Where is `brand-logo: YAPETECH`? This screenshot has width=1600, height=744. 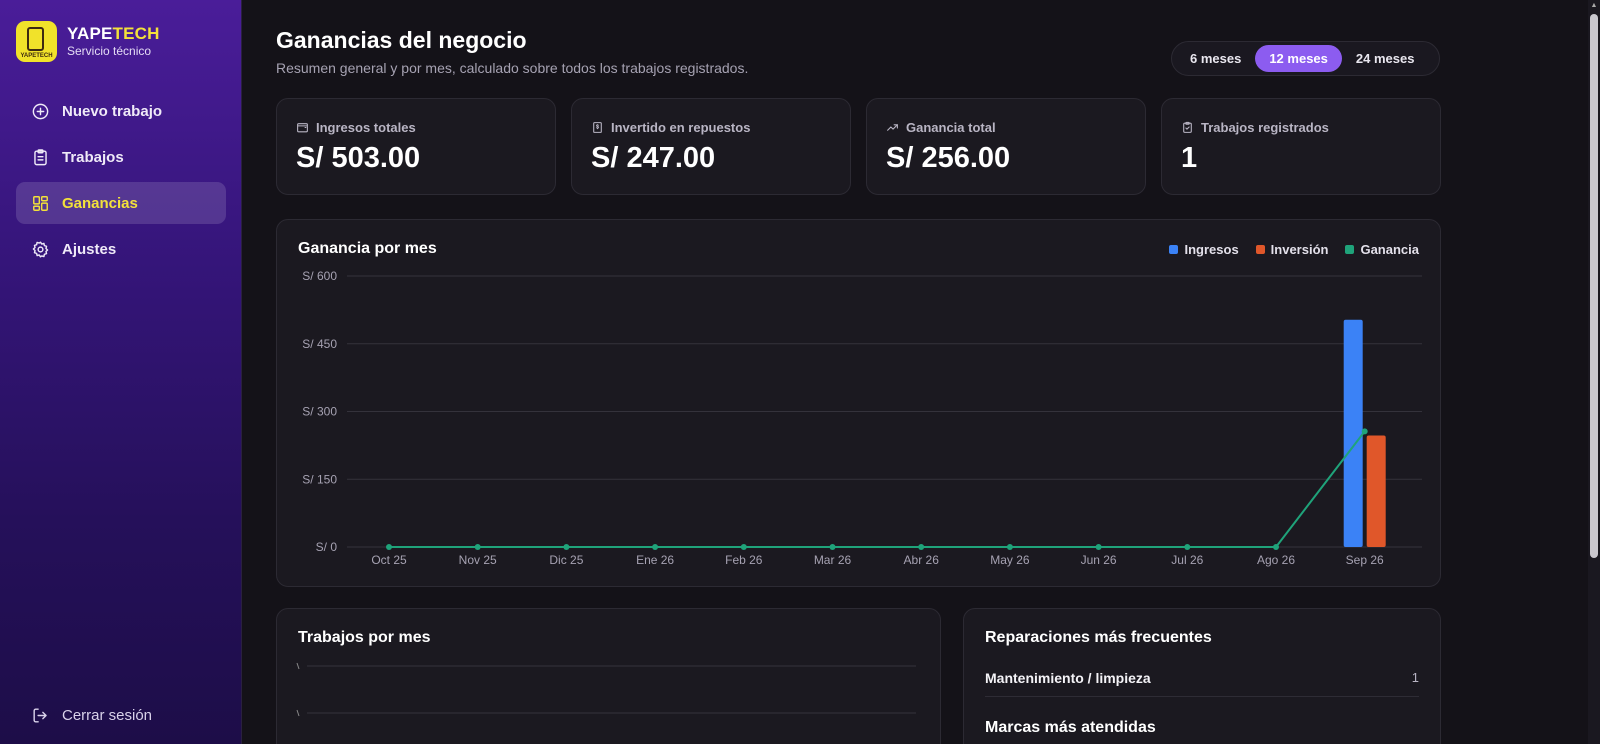
brand-logo: YAPETECH is located at coordinates (36, 41).